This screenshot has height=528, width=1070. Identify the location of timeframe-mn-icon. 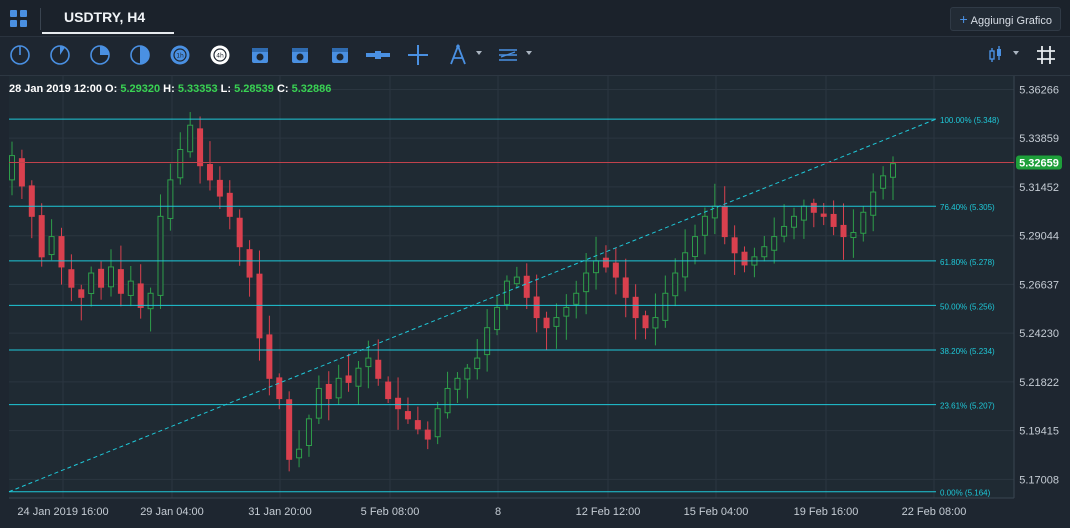
(340, 55).